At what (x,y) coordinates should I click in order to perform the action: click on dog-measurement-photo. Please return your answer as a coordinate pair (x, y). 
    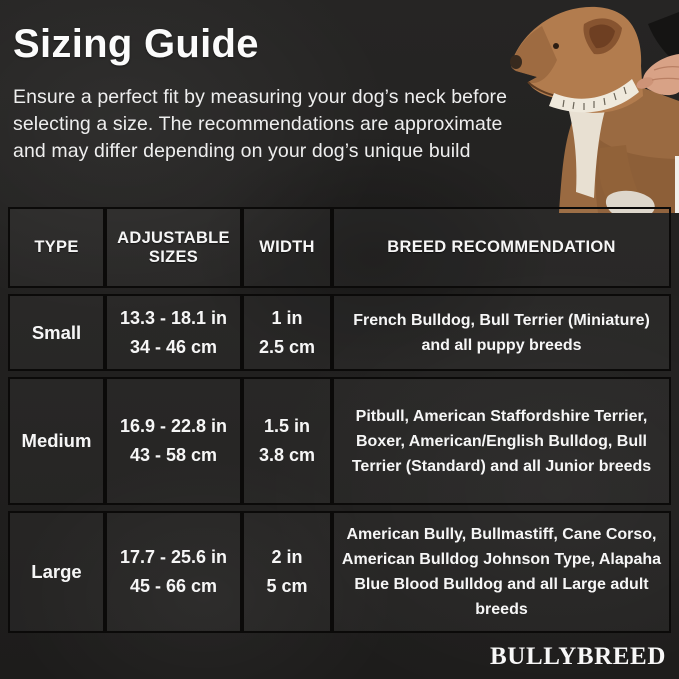
    Looking at the image, I should click on (591, 106).